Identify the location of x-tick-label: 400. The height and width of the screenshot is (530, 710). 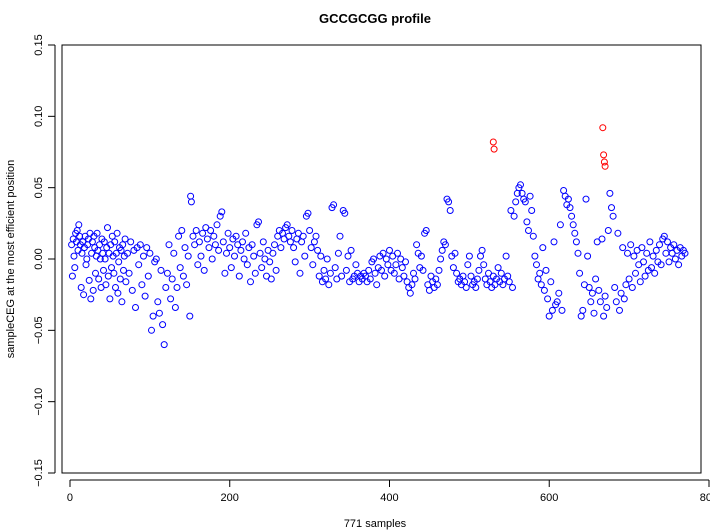
(389, 498).